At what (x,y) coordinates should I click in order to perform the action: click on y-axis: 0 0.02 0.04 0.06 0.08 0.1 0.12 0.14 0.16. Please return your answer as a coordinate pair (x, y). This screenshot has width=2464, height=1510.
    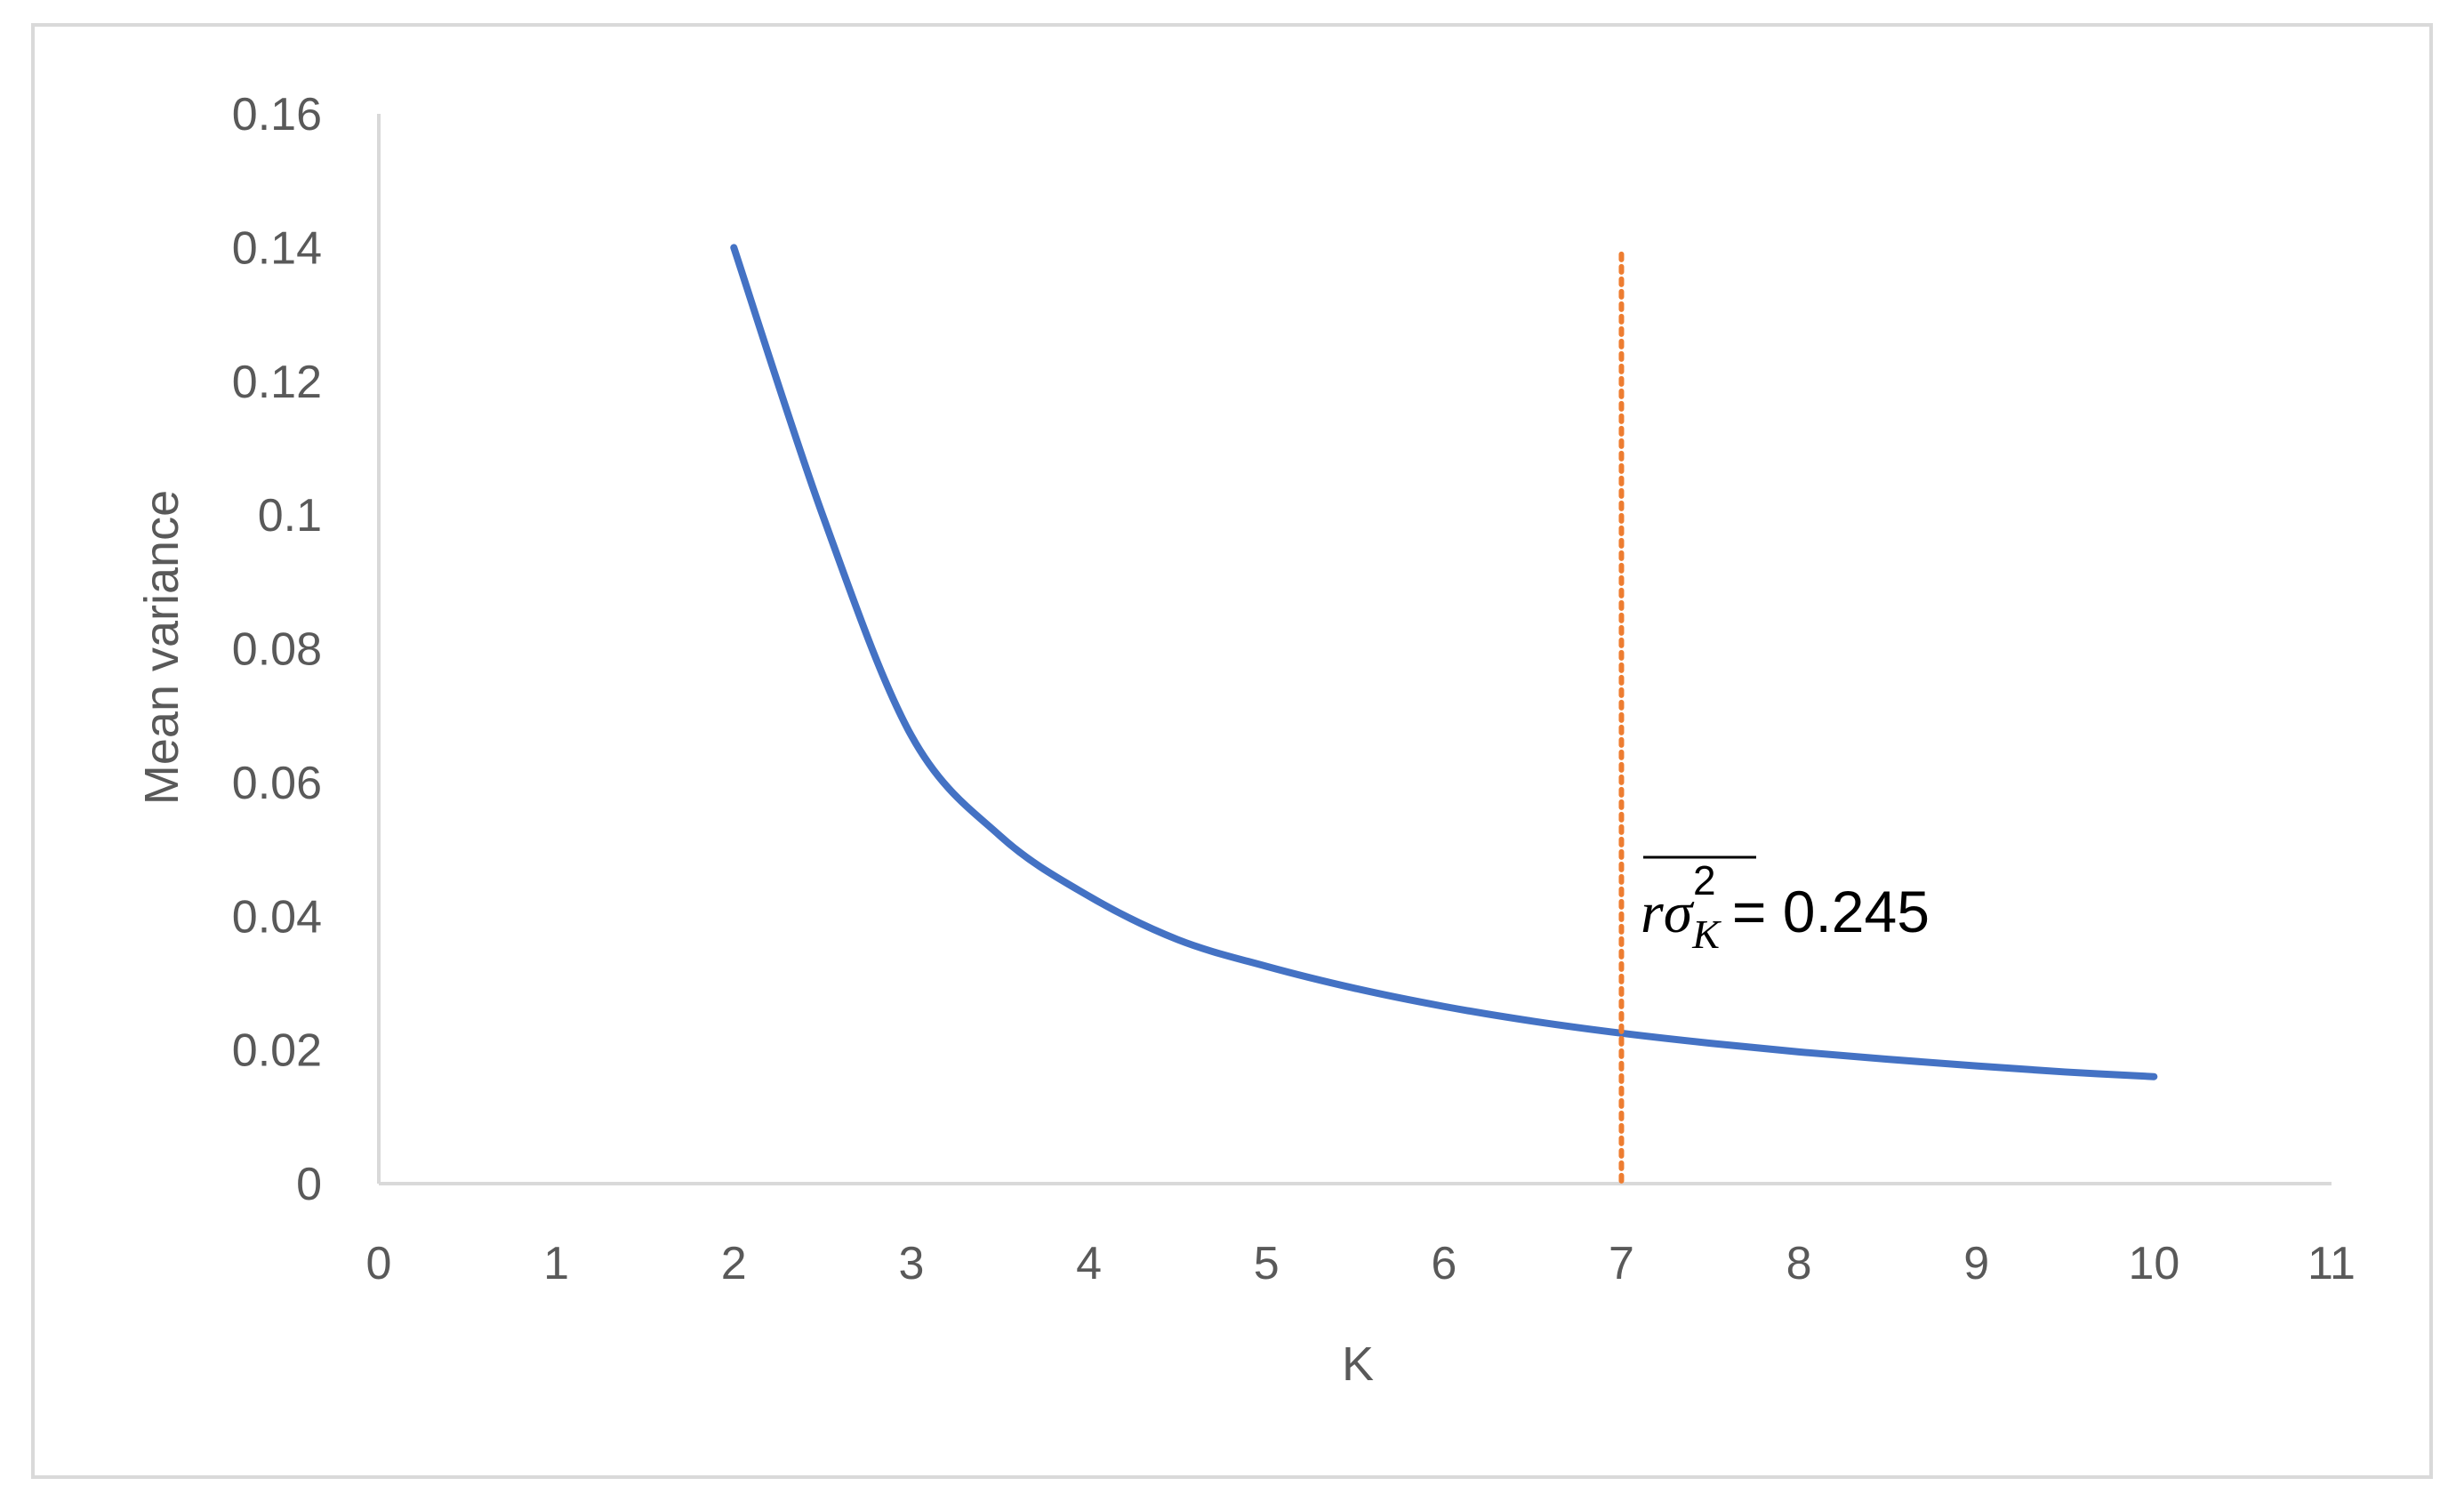
    Looking at the image, I should click on (306, 649).